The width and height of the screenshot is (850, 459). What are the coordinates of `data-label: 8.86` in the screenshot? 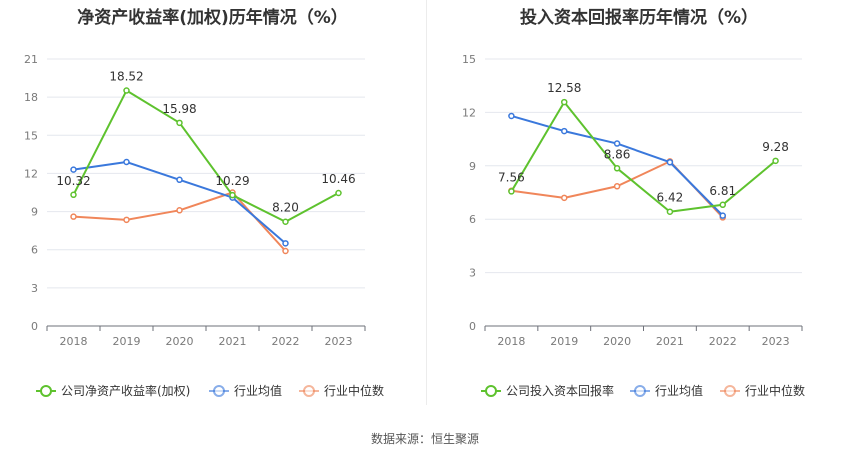 It's located at (617, 154).